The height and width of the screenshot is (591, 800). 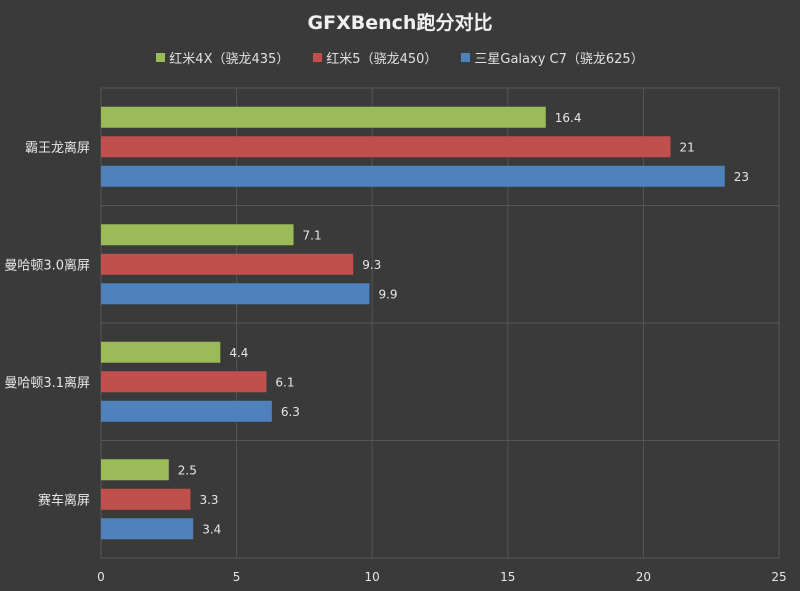 I want to click on legend-label-series-2: 红米5（骁龙450）, so click(x=382, y=59).